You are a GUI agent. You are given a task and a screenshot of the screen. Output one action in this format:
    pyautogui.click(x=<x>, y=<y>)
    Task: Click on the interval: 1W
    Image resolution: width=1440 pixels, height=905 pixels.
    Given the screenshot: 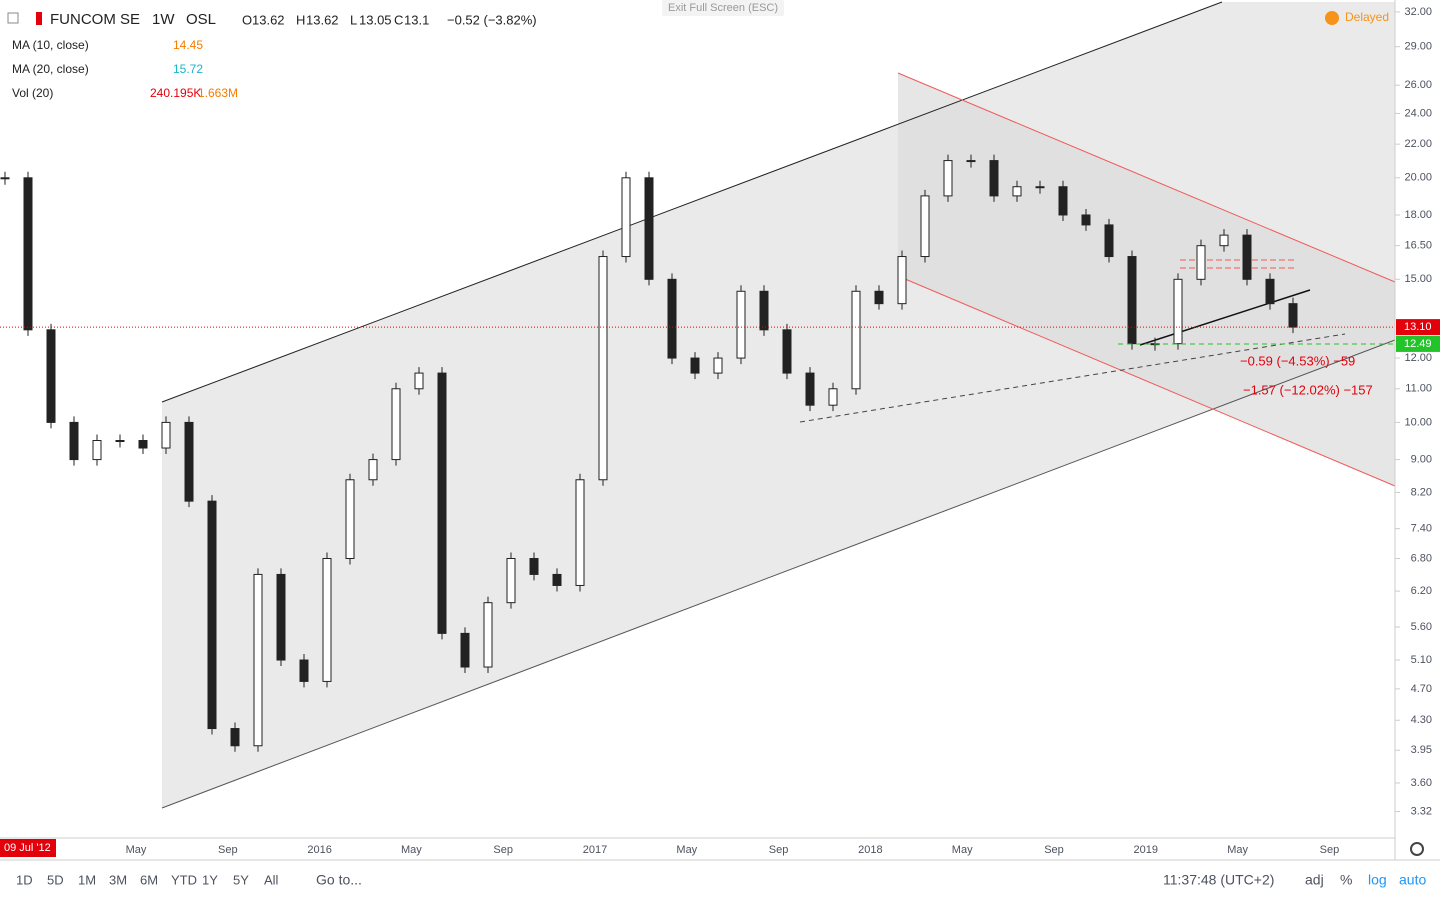 What is the action you would take?
    pyautogui.click(x=163, y=19)
    